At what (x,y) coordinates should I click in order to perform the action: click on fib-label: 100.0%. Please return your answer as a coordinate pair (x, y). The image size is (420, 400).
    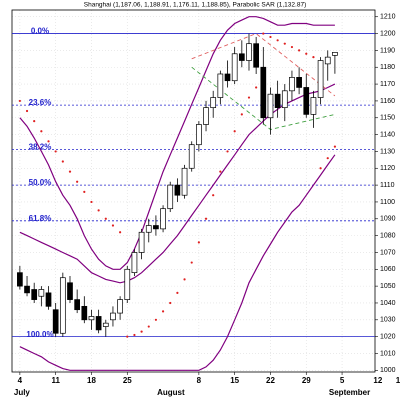
    Looking at the image, I should click on (39, 334).